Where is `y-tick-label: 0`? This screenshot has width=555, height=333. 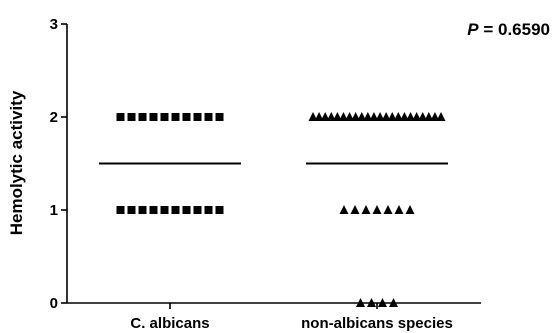
y-tick-label: 0 is located at coordinates (54, 303).